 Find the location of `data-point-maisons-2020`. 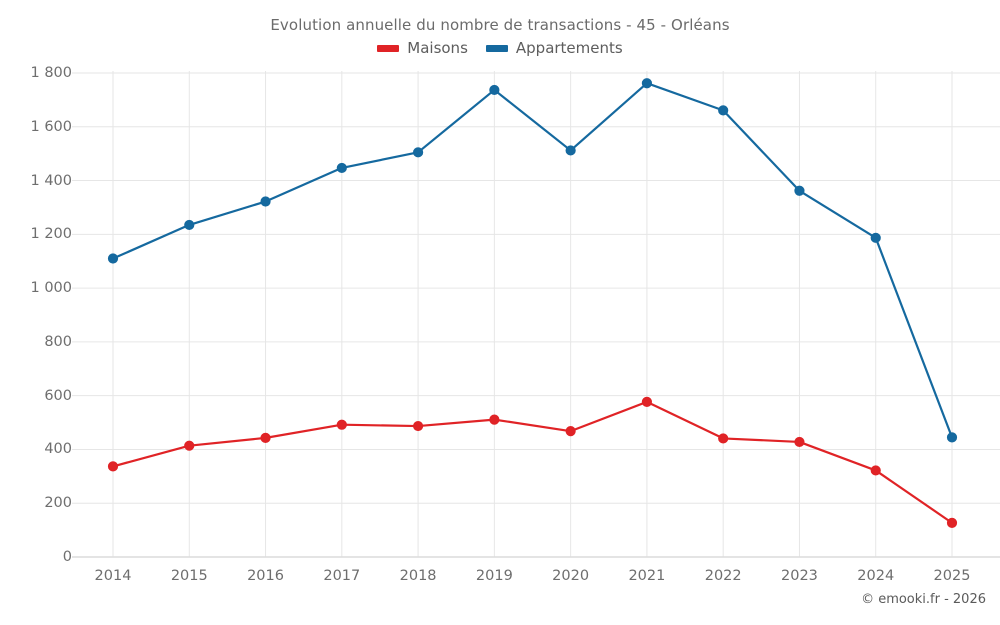

data-point-maisons-2020 is located at coordinates (570, 431).